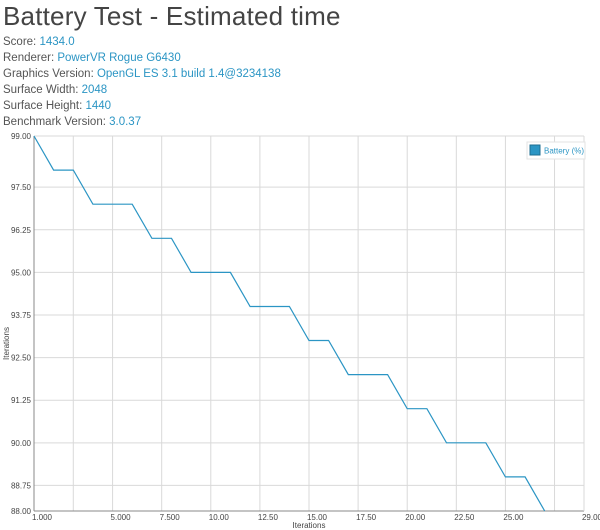 The height and width of the screenshot is (530, 600). What do you see at coordinates (43, 106) in the screenshot?
I see `info-label: Surface Height:` at bounding box center [43, 106].